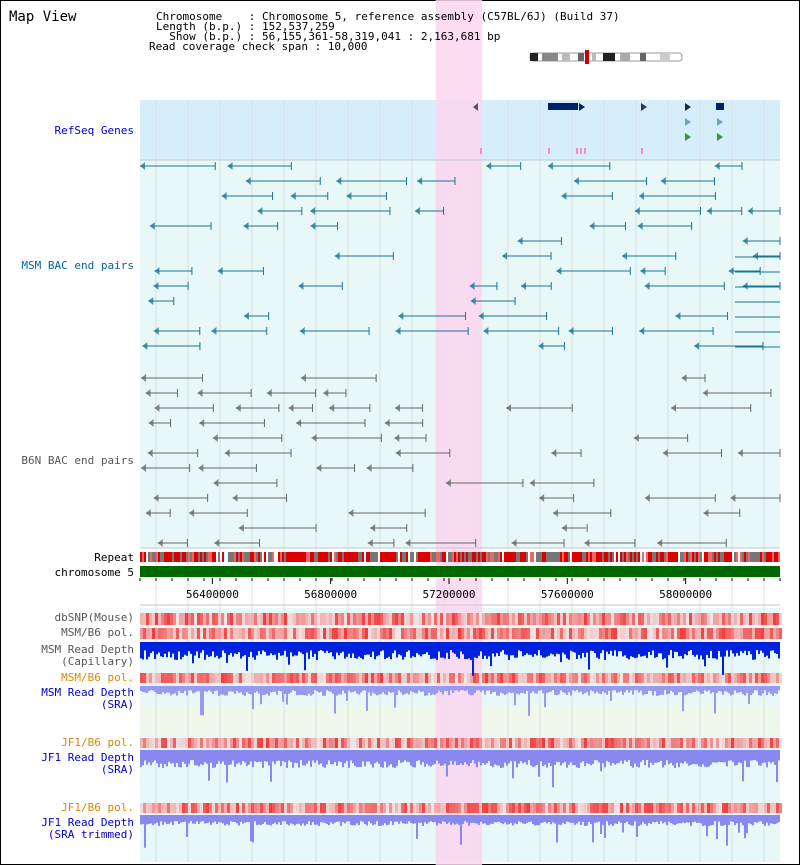 The image size is (800, 865). I want to click on track-label-dbsnp: dbSNP(Mouse), so click(94, 617).